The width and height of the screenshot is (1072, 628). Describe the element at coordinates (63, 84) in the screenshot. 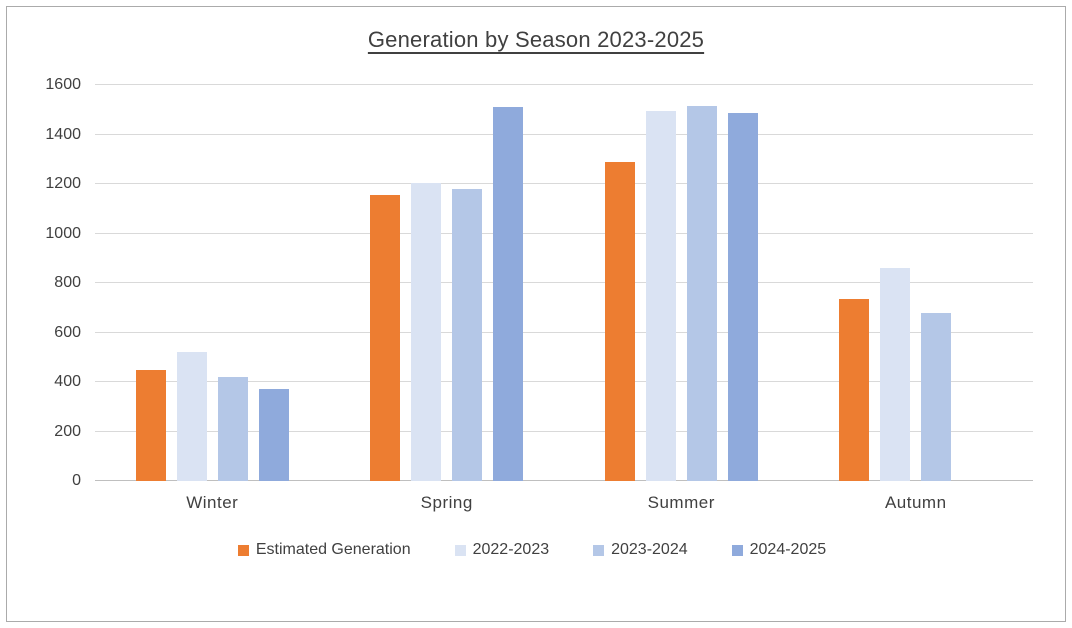

I see `y-tick-label: 1600` at that location.